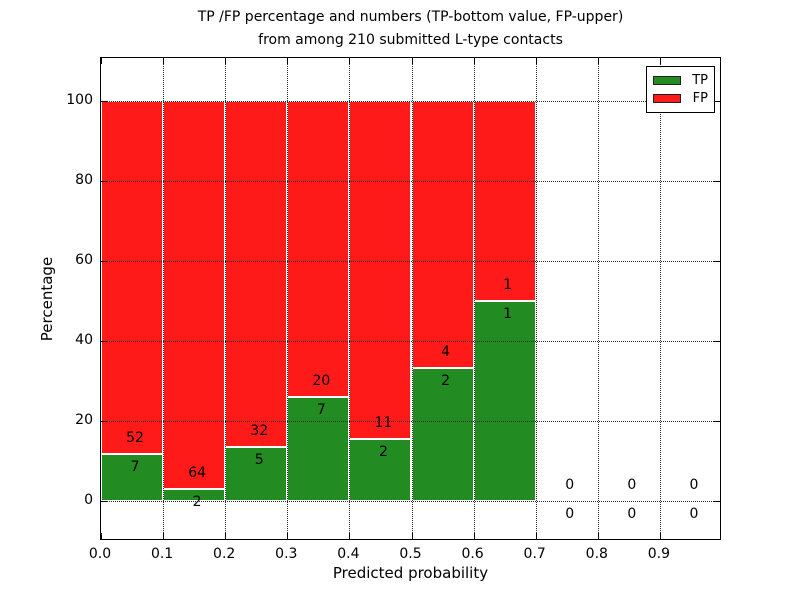  I want to click on fp-count-label: 32, so click(259, 430).